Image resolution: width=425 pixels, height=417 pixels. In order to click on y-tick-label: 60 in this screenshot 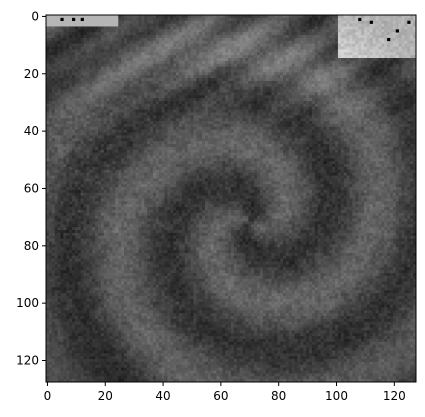, I will do `click(31, 188)`.